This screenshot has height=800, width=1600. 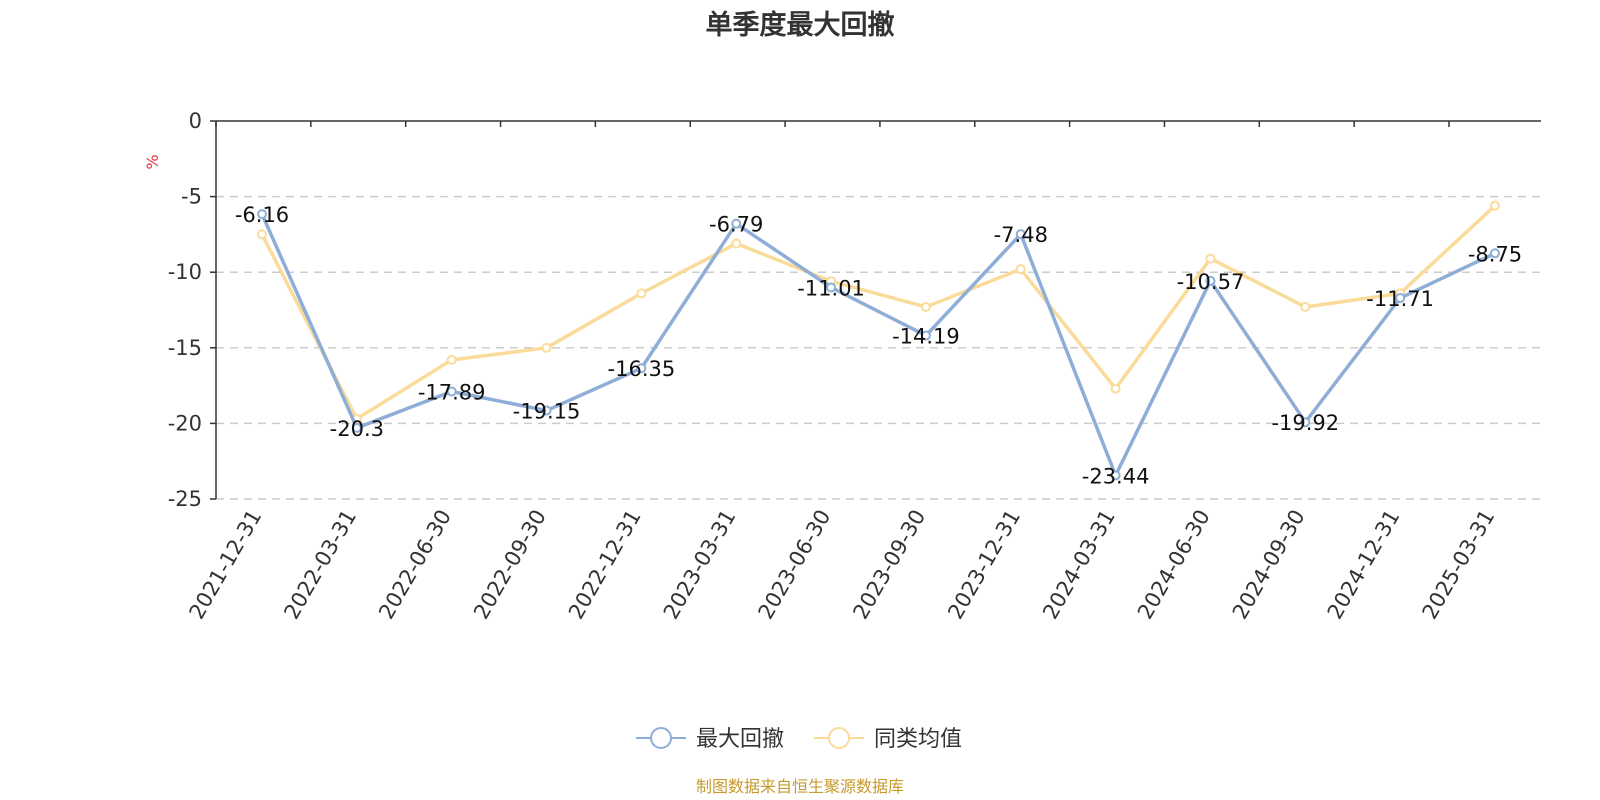 I want to click on data-source-note: 制图数据来自恒生聚源数据库, so click(x=800, y=786).